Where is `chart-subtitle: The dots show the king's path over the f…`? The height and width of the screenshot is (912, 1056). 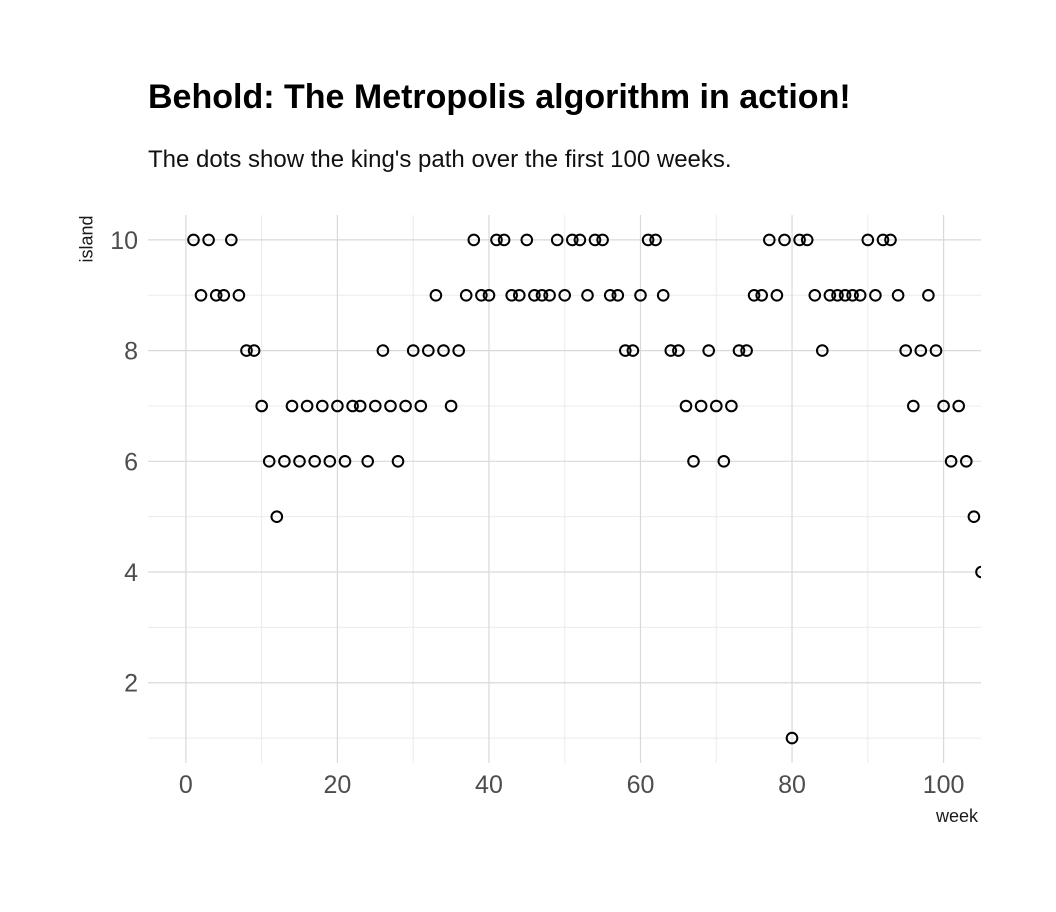
chart-subtitle: The dots show the king's path over the f… is located at coordinates (440, 159).